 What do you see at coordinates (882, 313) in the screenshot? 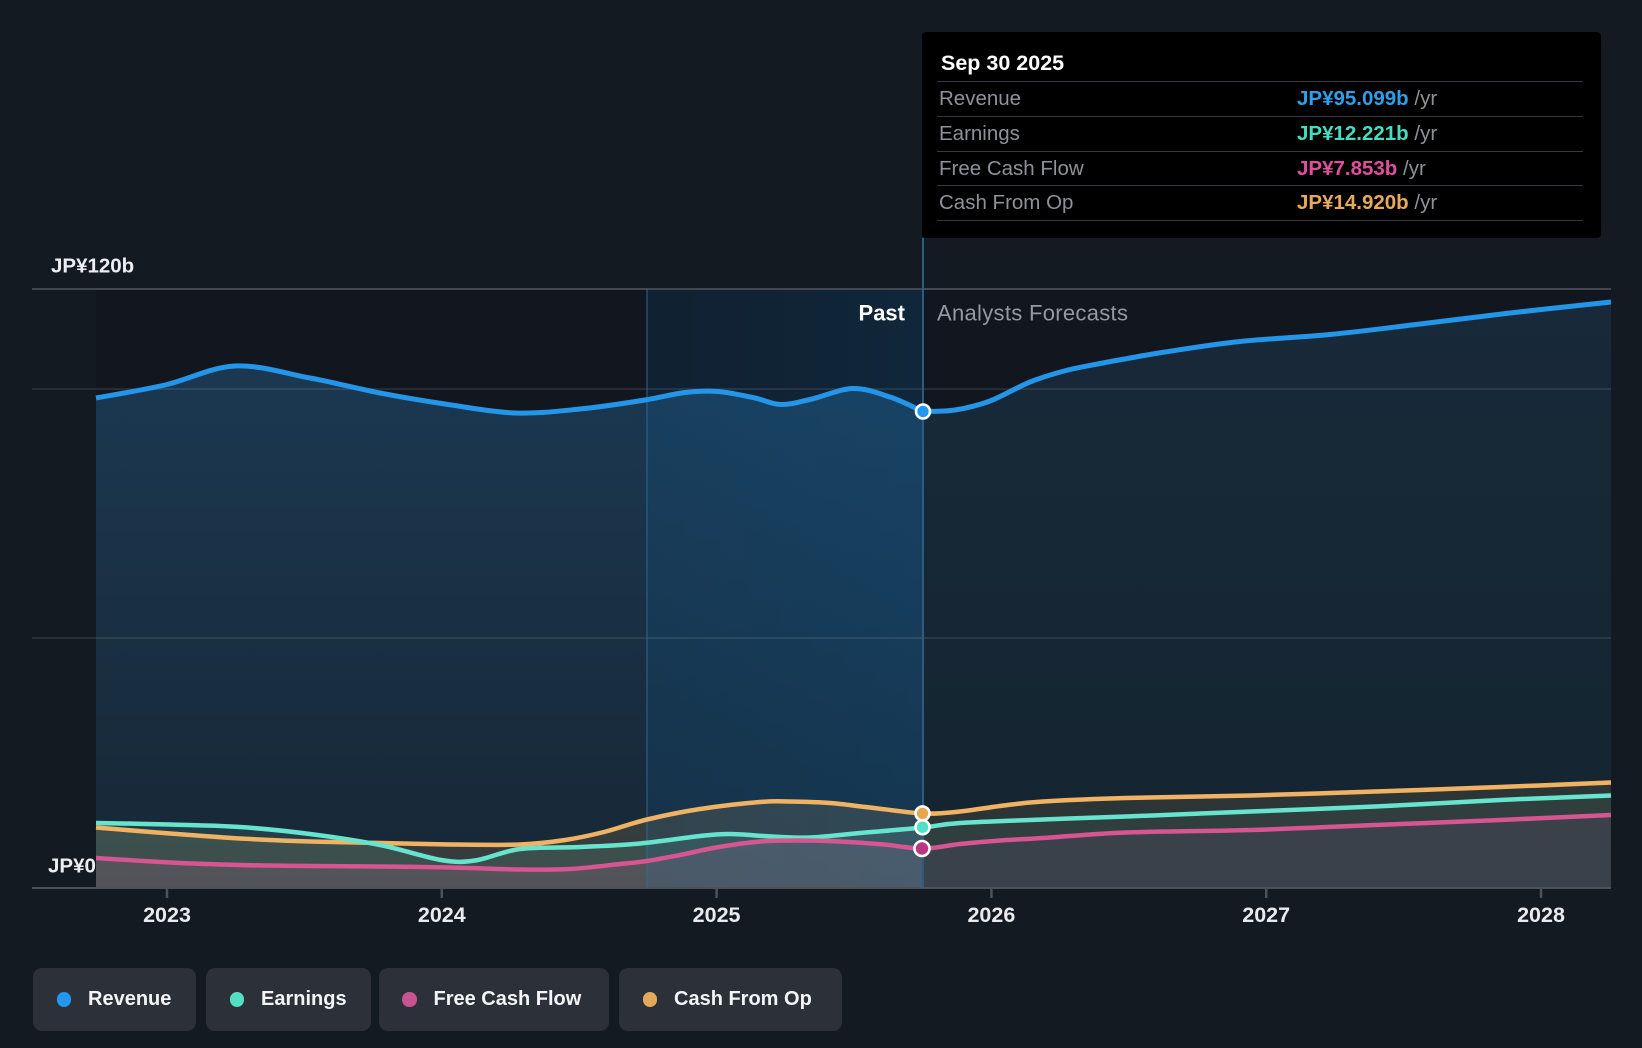
I see `svg-text: Past` at bounding box center [882, 313].